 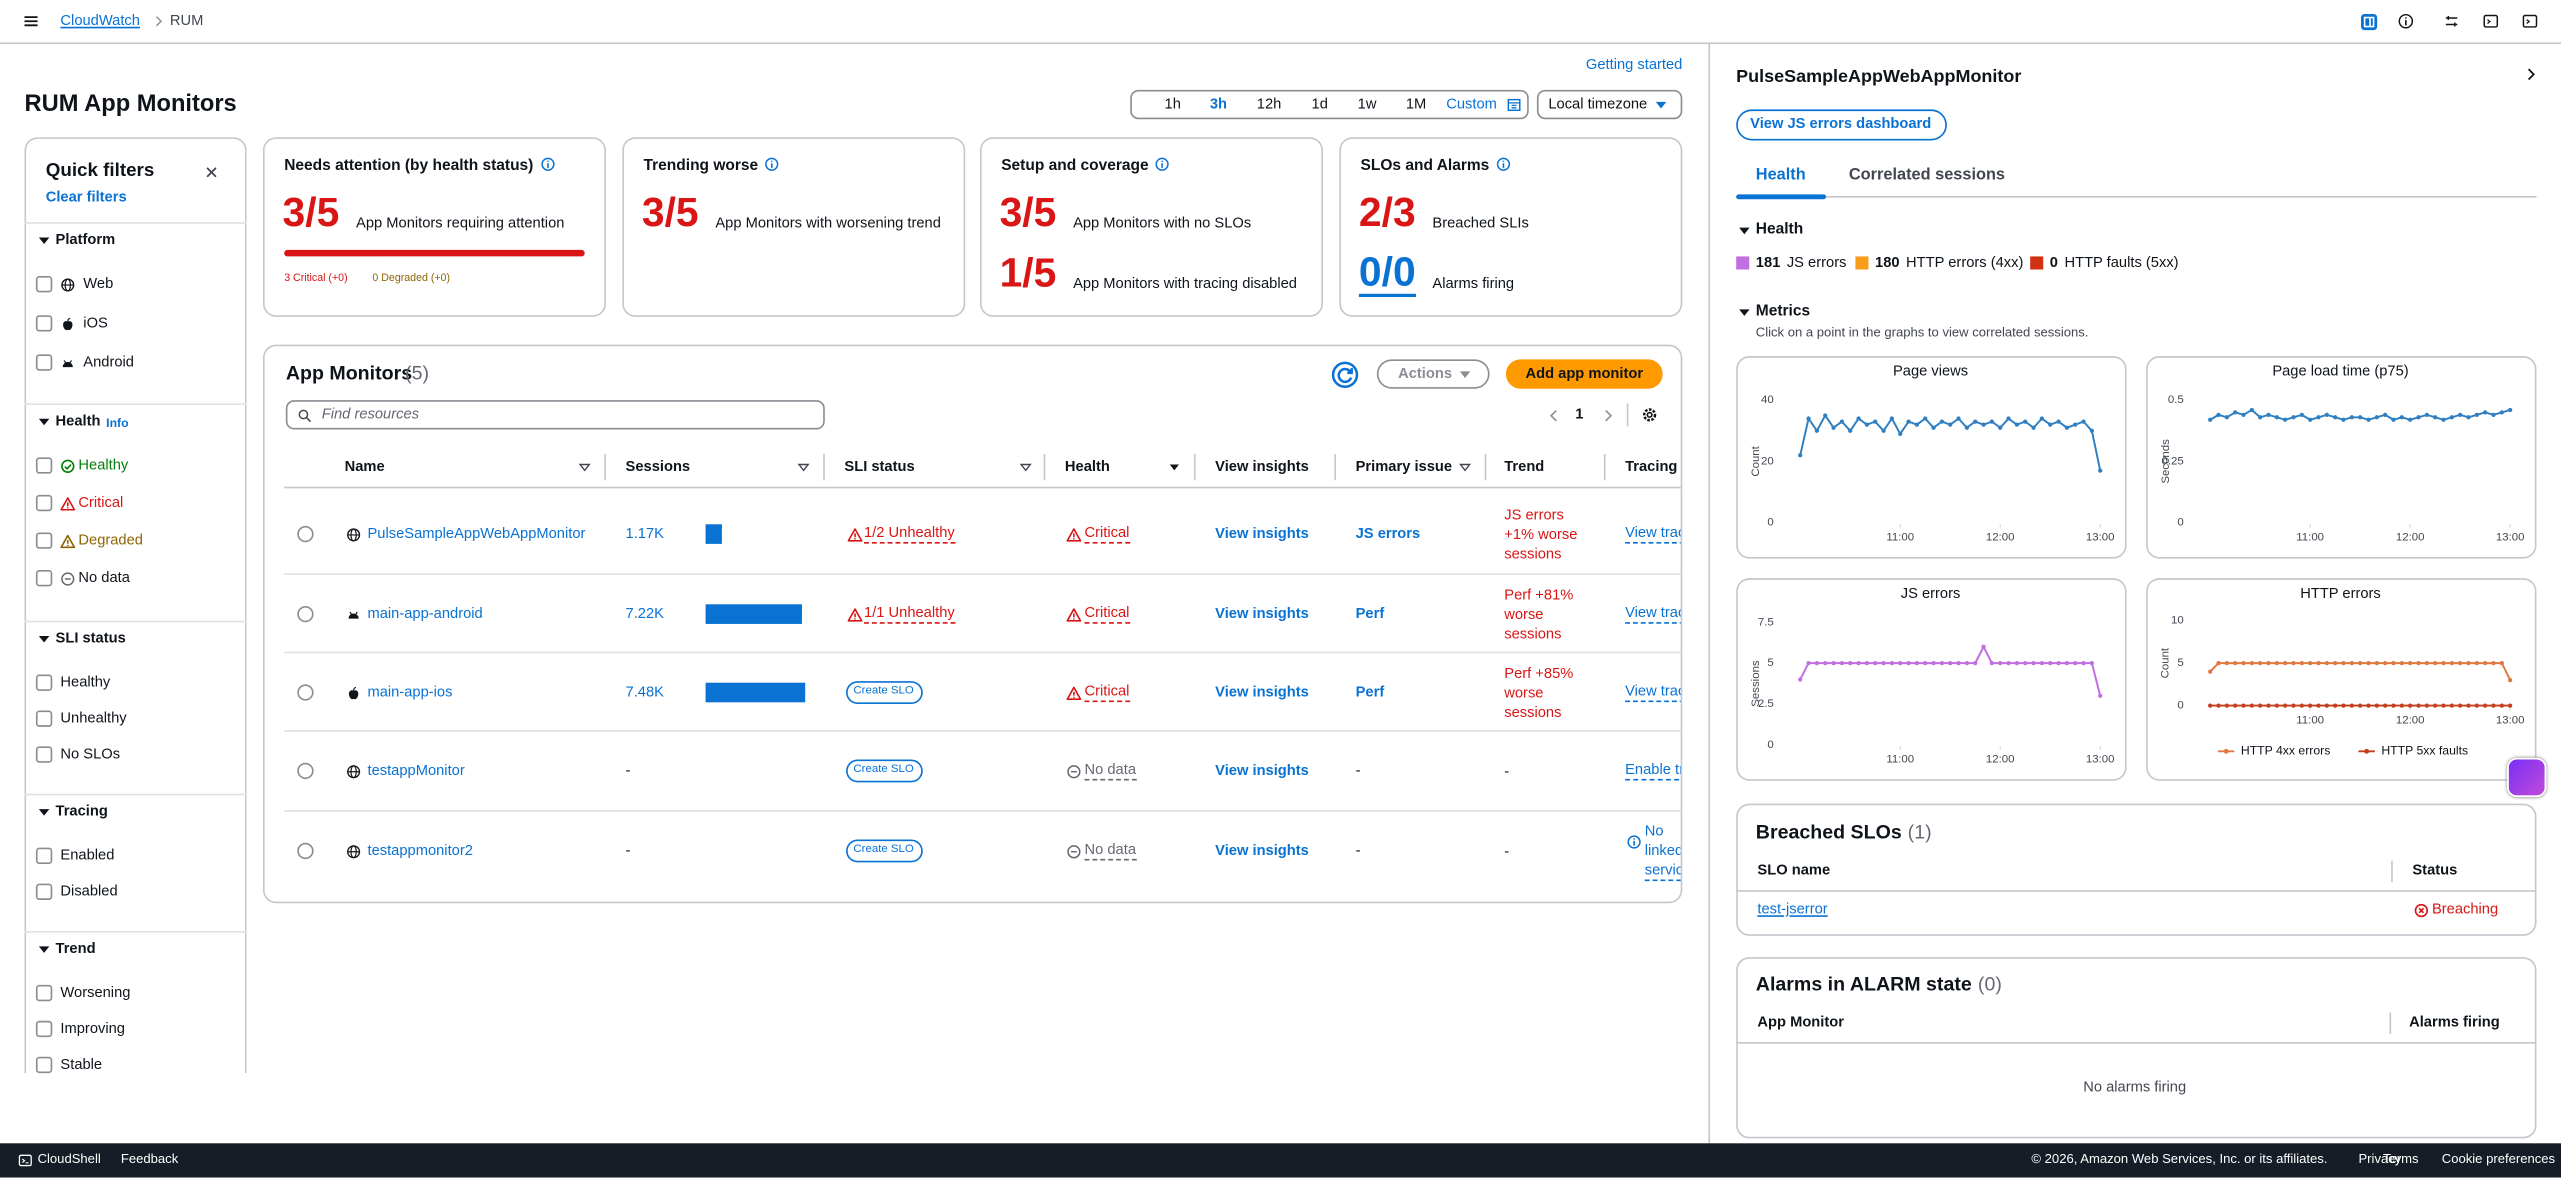 I want to click on tracing-link: Enable tracing, so click(x=1653, y=771).